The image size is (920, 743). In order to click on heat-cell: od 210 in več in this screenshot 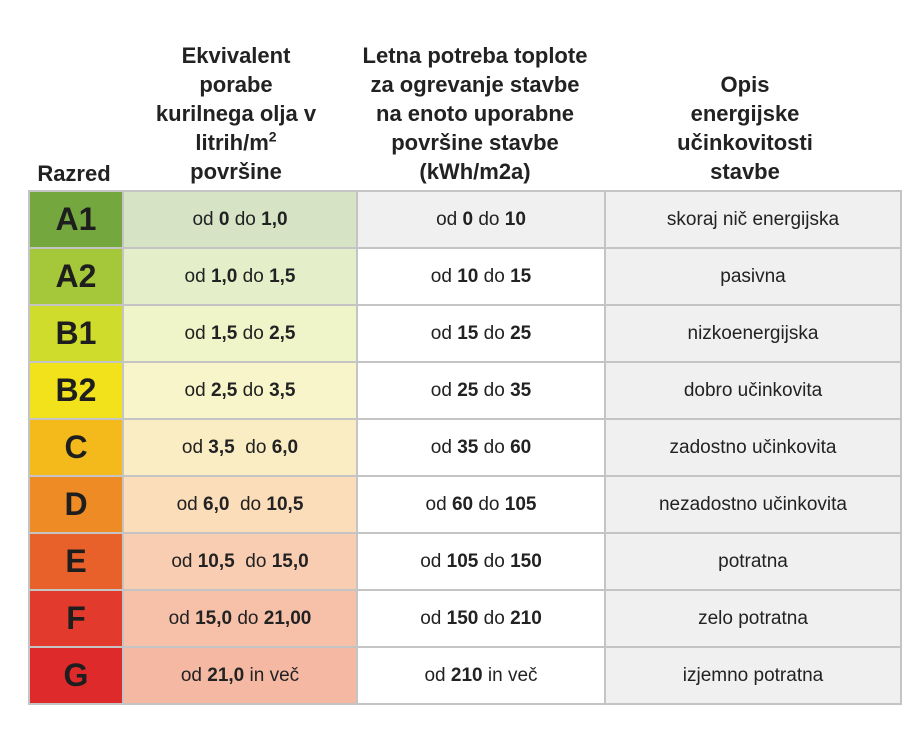, I will do `click(481, 675)`.